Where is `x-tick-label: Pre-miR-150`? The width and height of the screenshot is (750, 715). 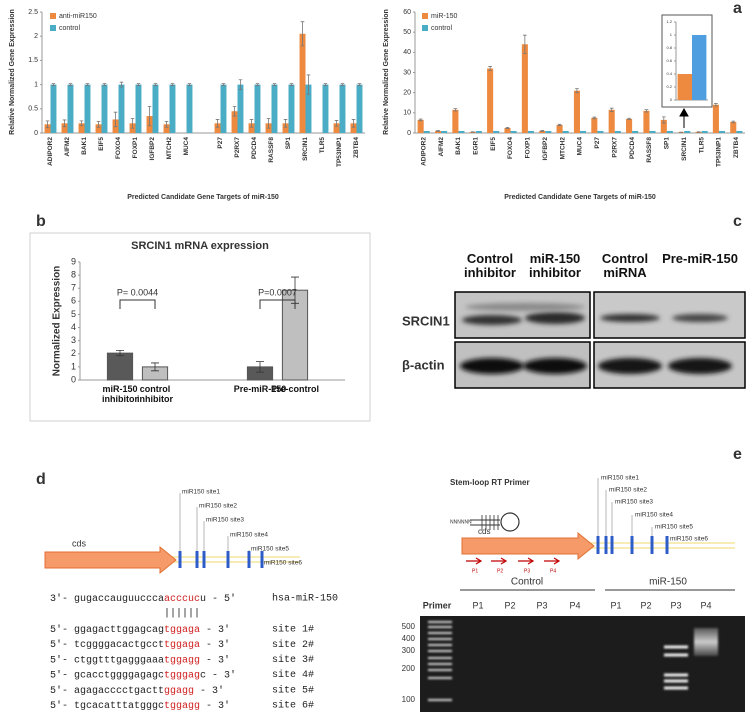 x-tick-label: Pre-miR-150 is located at coordinates (260, 389).